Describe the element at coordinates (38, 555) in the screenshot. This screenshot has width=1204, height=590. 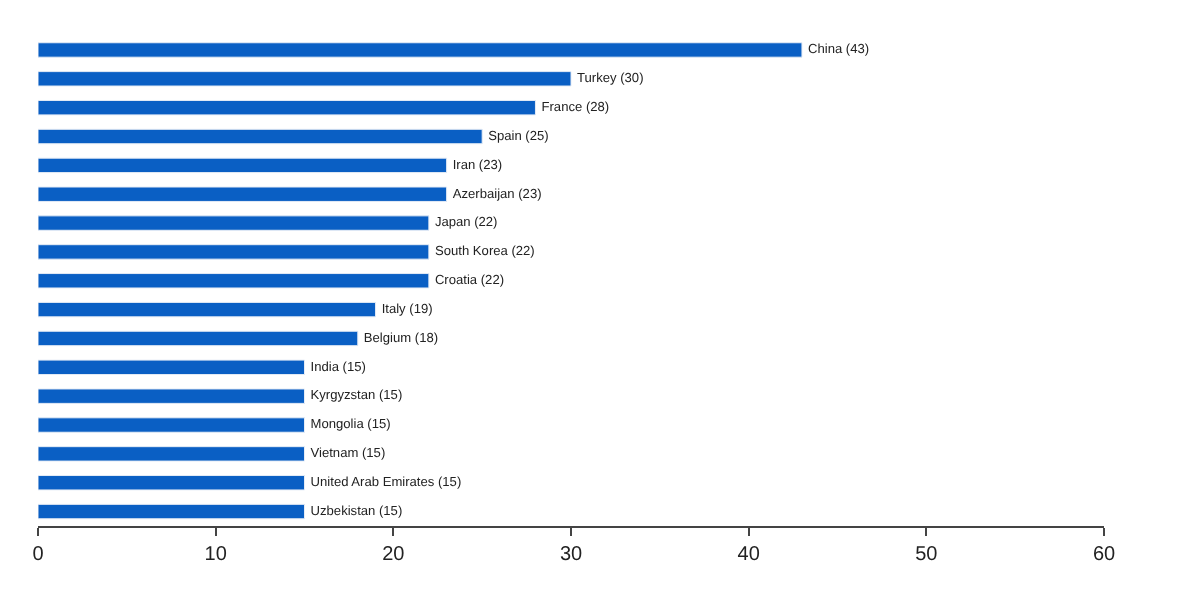
I see `x-tick-label: 0` at that location.